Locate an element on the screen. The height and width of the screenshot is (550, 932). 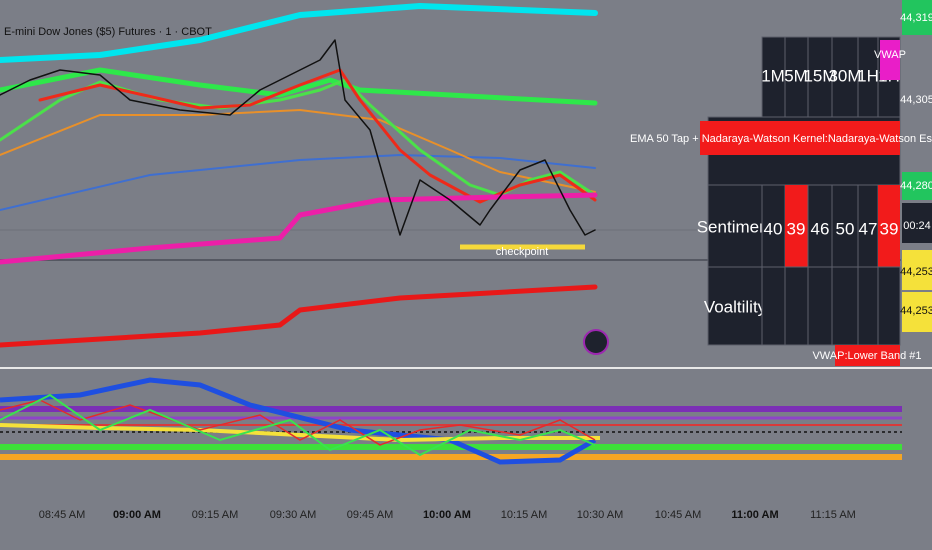
sentiment: 47 is located at coordinates (868, 228).